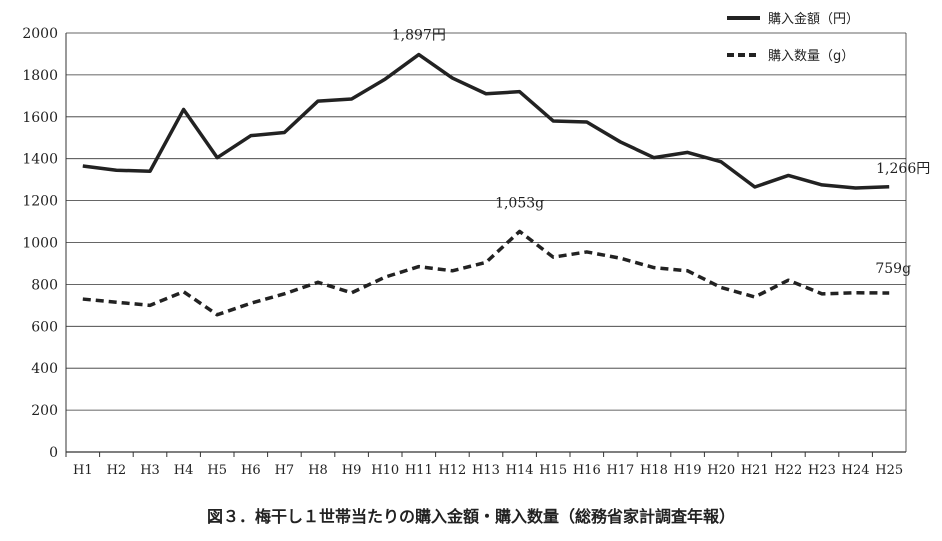 This screenshot has width=942, height=541. Describe the element at coordinates (40, 118) in the screenshot. I see `y-tick-label: 1600` at that location.